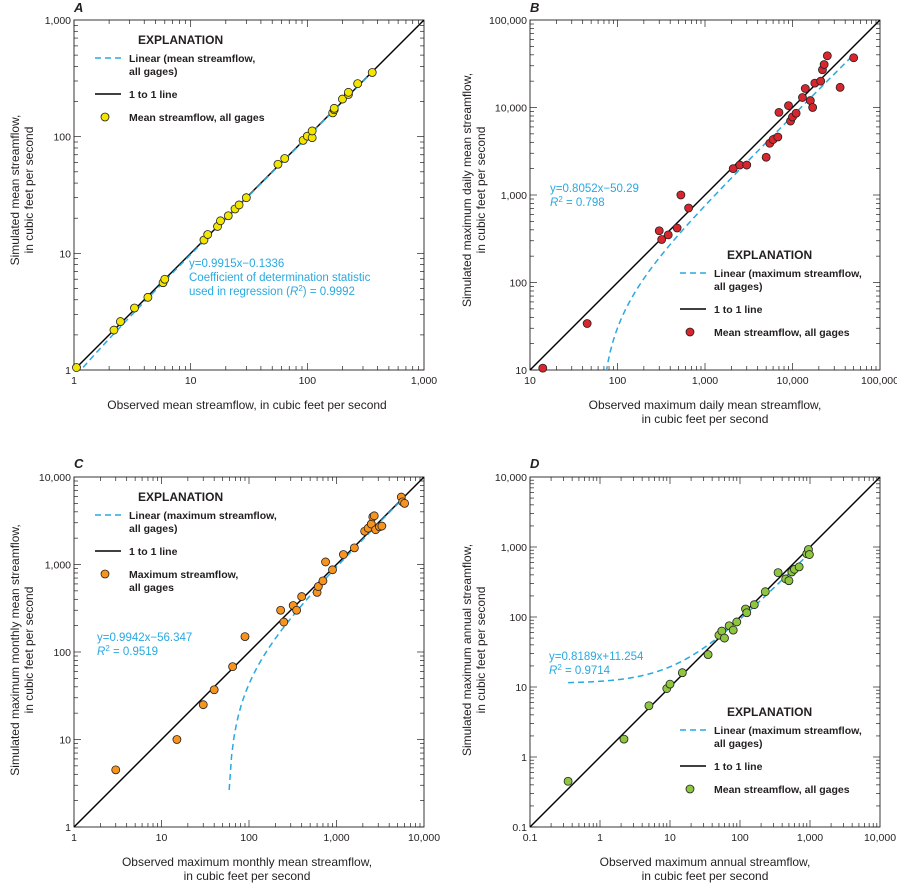 The width and height of the screenshot is (897, 887). What do you see at coordinates (239, 292) in the screenshot?
I see `annotation-part: used in regression (` at bounding box center [239, 292].